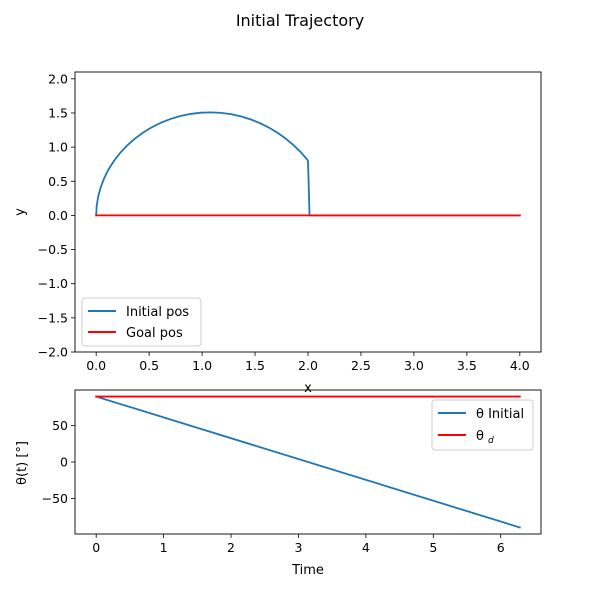  I want to click on theta-y-ticks: −50 0 50, so click(58, 462).